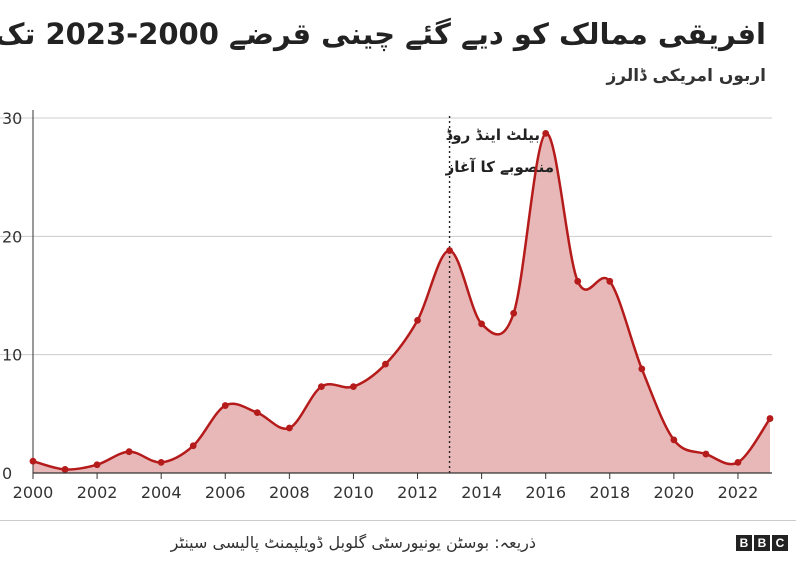  What do you see at coordinates (686, 76) in the screenshot?
I see `chart-subtitle: اربوں امریکی ڈالرز` at bounding box center [686, 76].